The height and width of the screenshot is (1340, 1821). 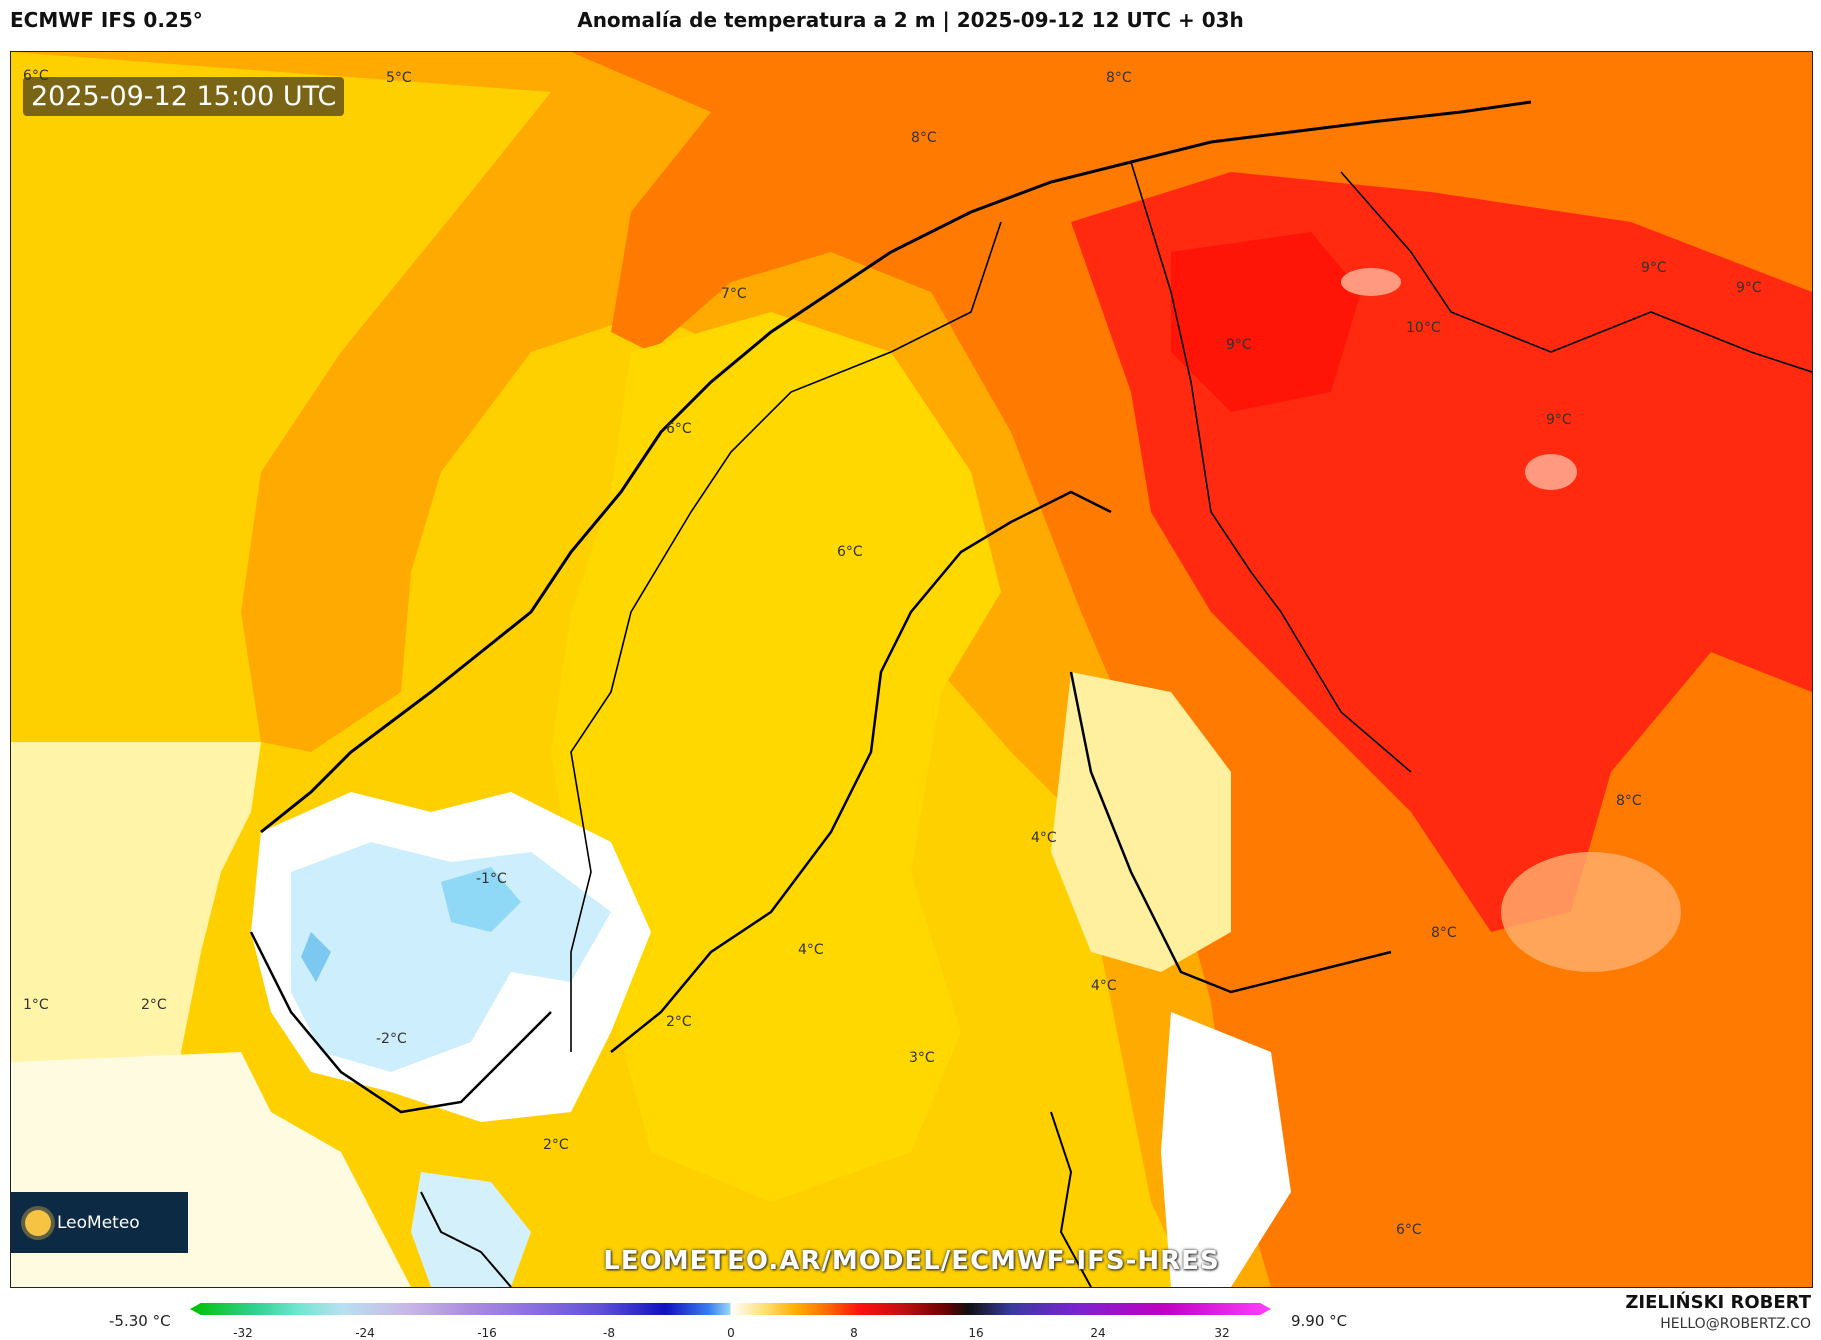 I want to click on field-denmark-cold, so click(x=471, y=1229).